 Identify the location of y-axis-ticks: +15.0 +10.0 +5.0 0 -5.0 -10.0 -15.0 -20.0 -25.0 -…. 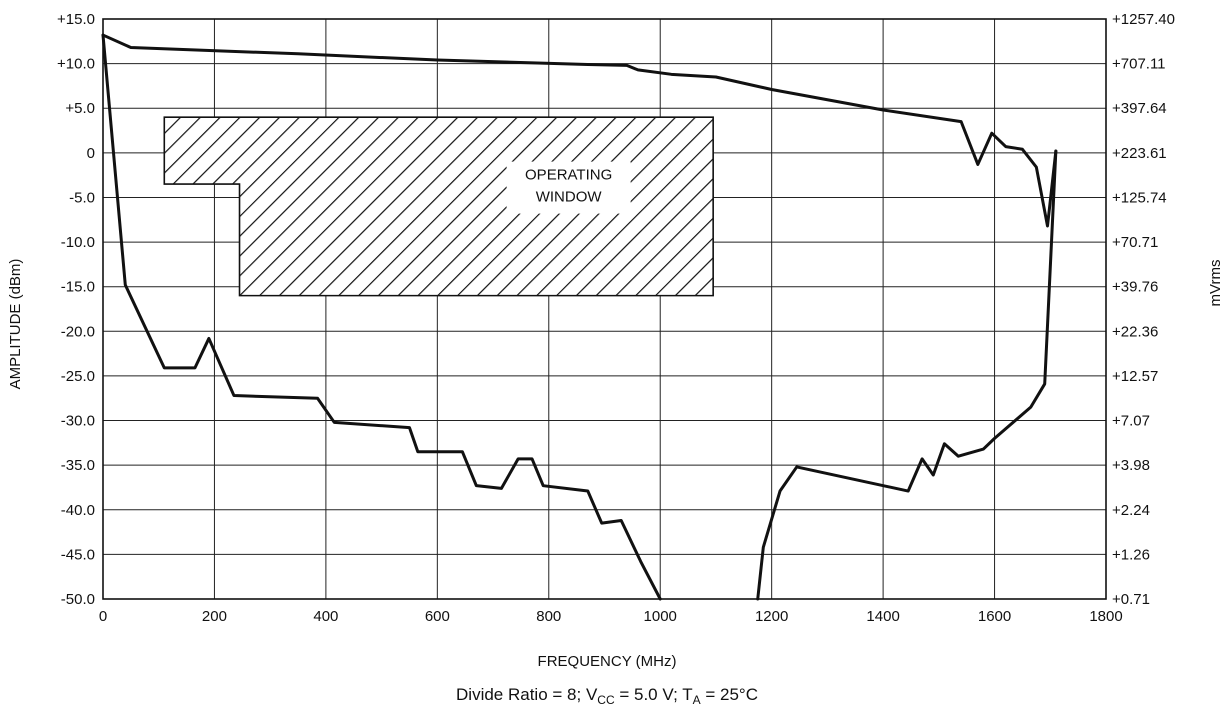
(76, 309).